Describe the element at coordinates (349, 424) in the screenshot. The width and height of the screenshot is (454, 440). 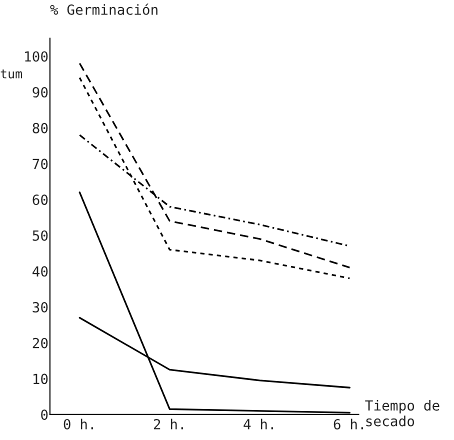
I see `x-tick-label: 6 h.` at that location.